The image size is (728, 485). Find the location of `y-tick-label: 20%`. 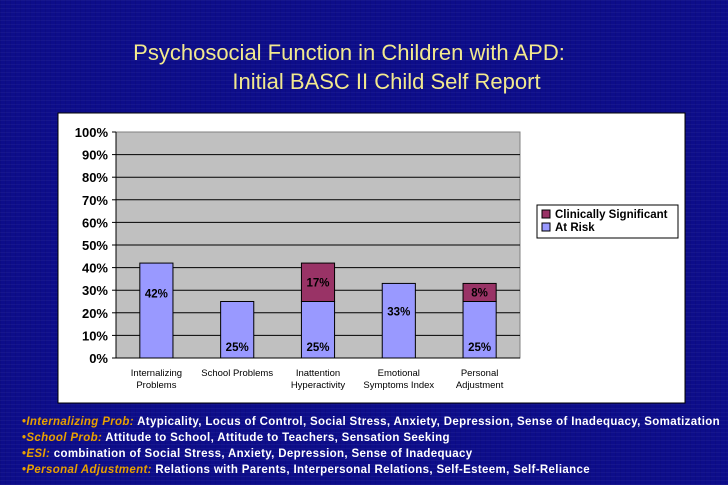

y-tick-label: 20% is located at coordinates (95, 313).